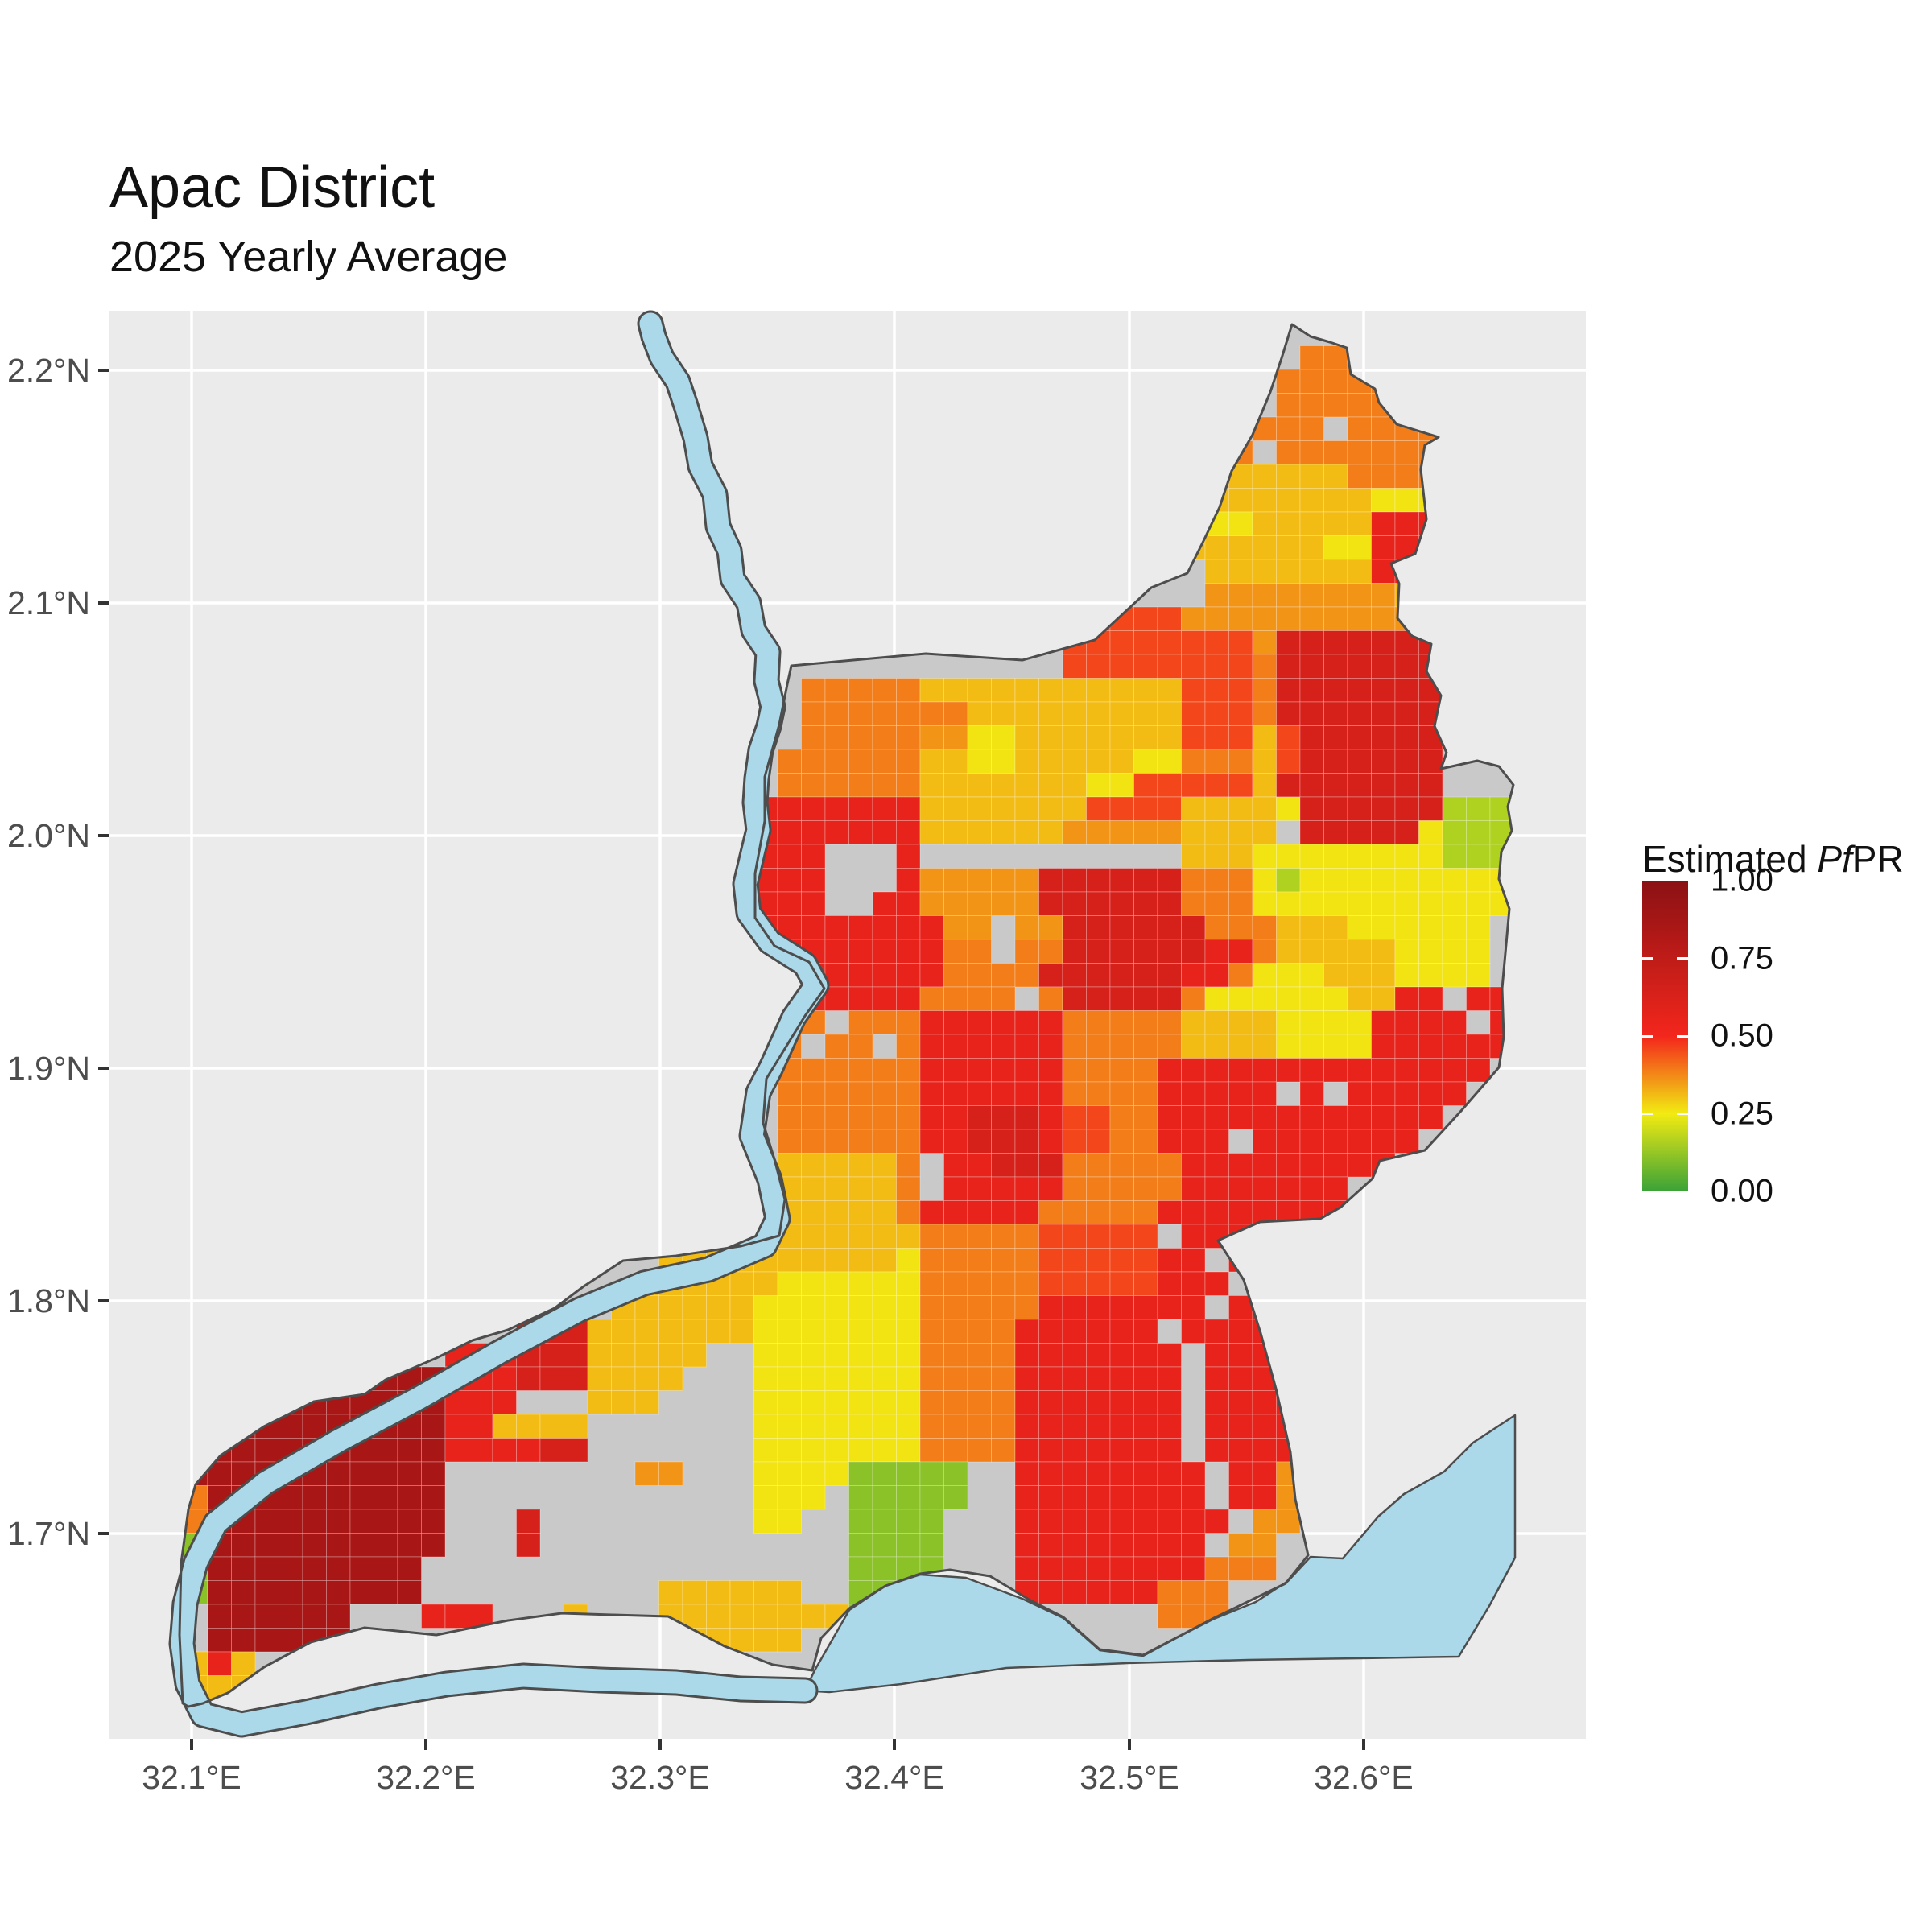 The width and height of the screenshot is (1932, 1932). Describe the element at coordinates (48, 1068) in the screenshot. I see `y-tick-label: 1.9°N` at that location.